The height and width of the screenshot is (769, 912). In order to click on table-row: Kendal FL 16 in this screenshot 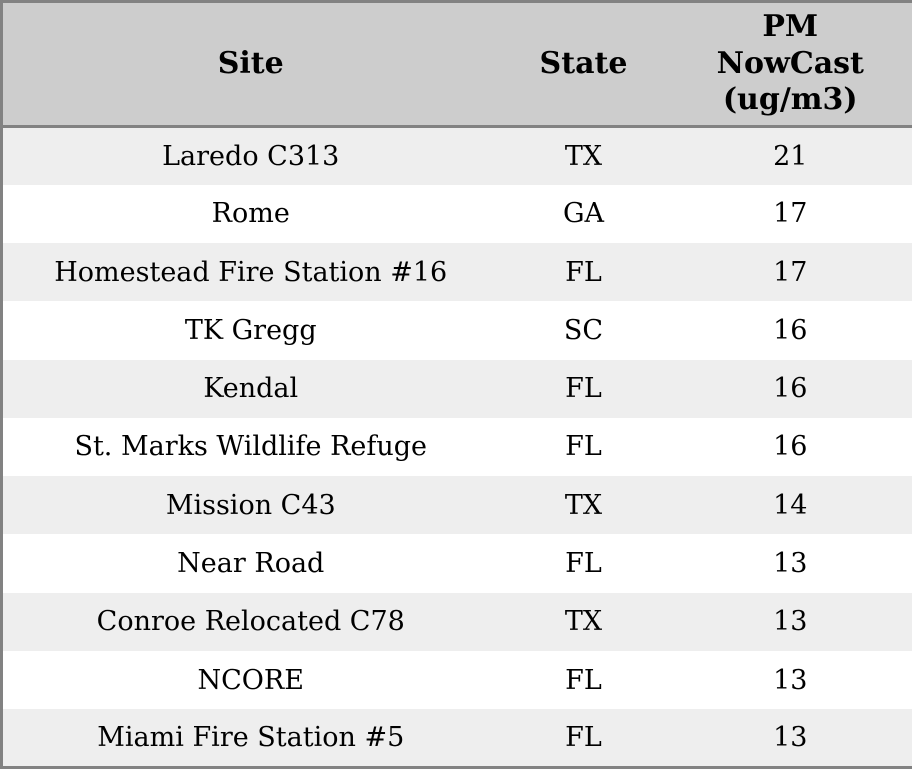, I will do `click(456, 388)`.